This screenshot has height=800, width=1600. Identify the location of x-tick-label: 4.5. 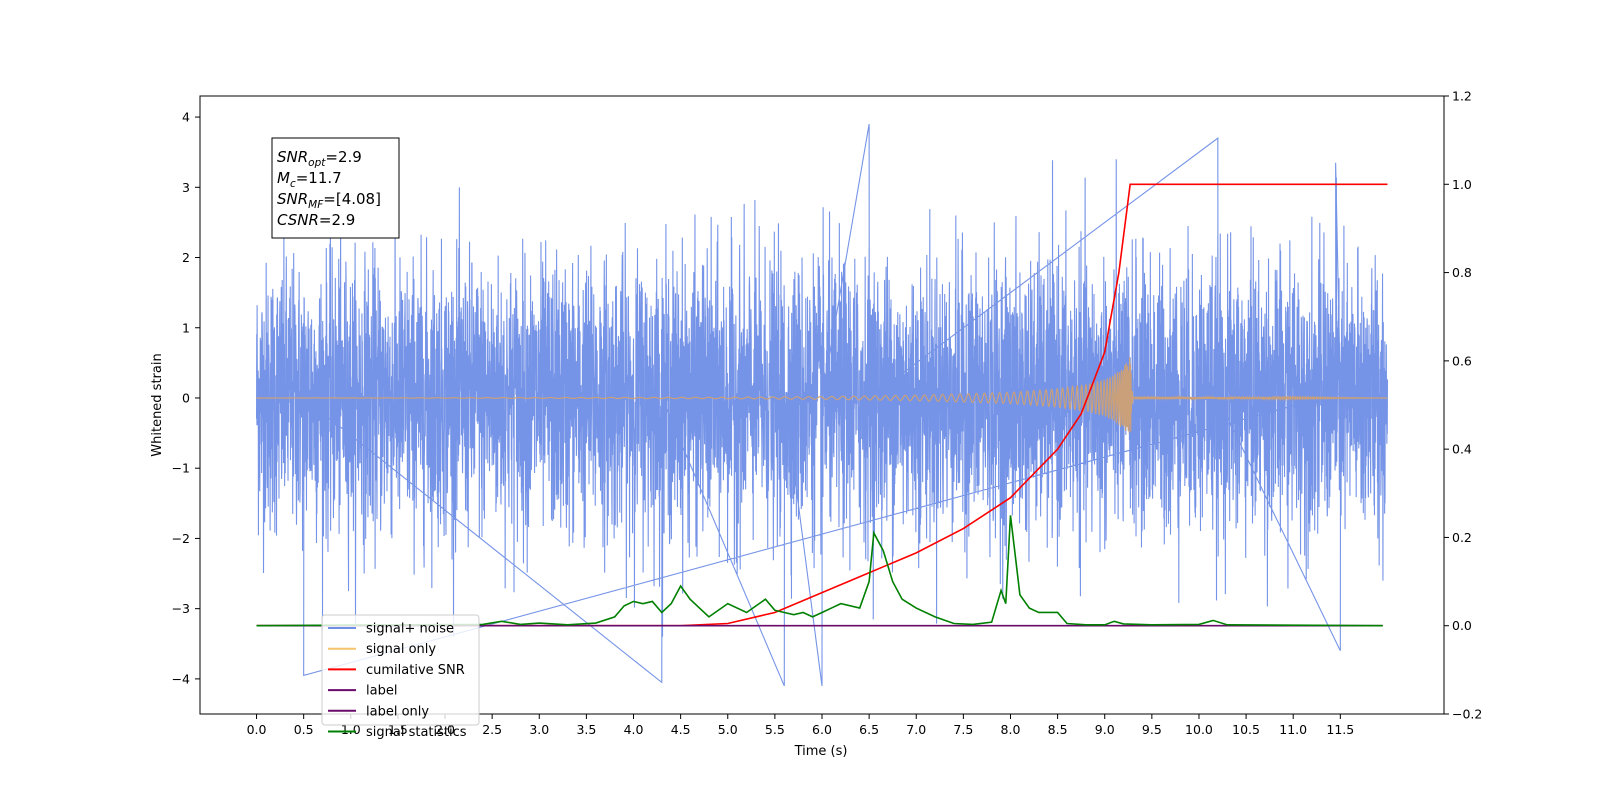
(681, 729).